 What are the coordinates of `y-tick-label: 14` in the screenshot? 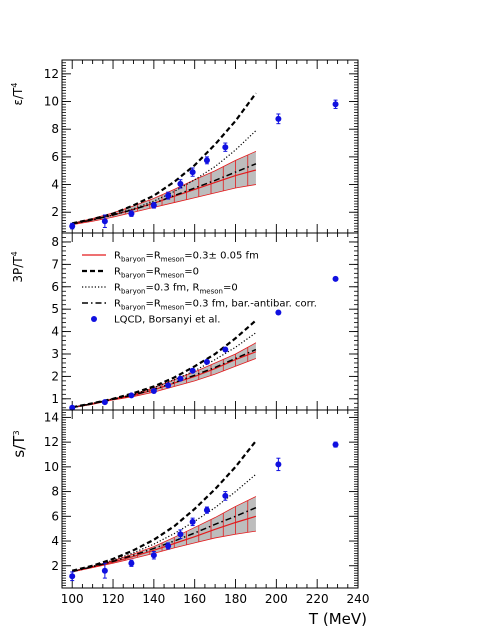 It's located at (51, 417).